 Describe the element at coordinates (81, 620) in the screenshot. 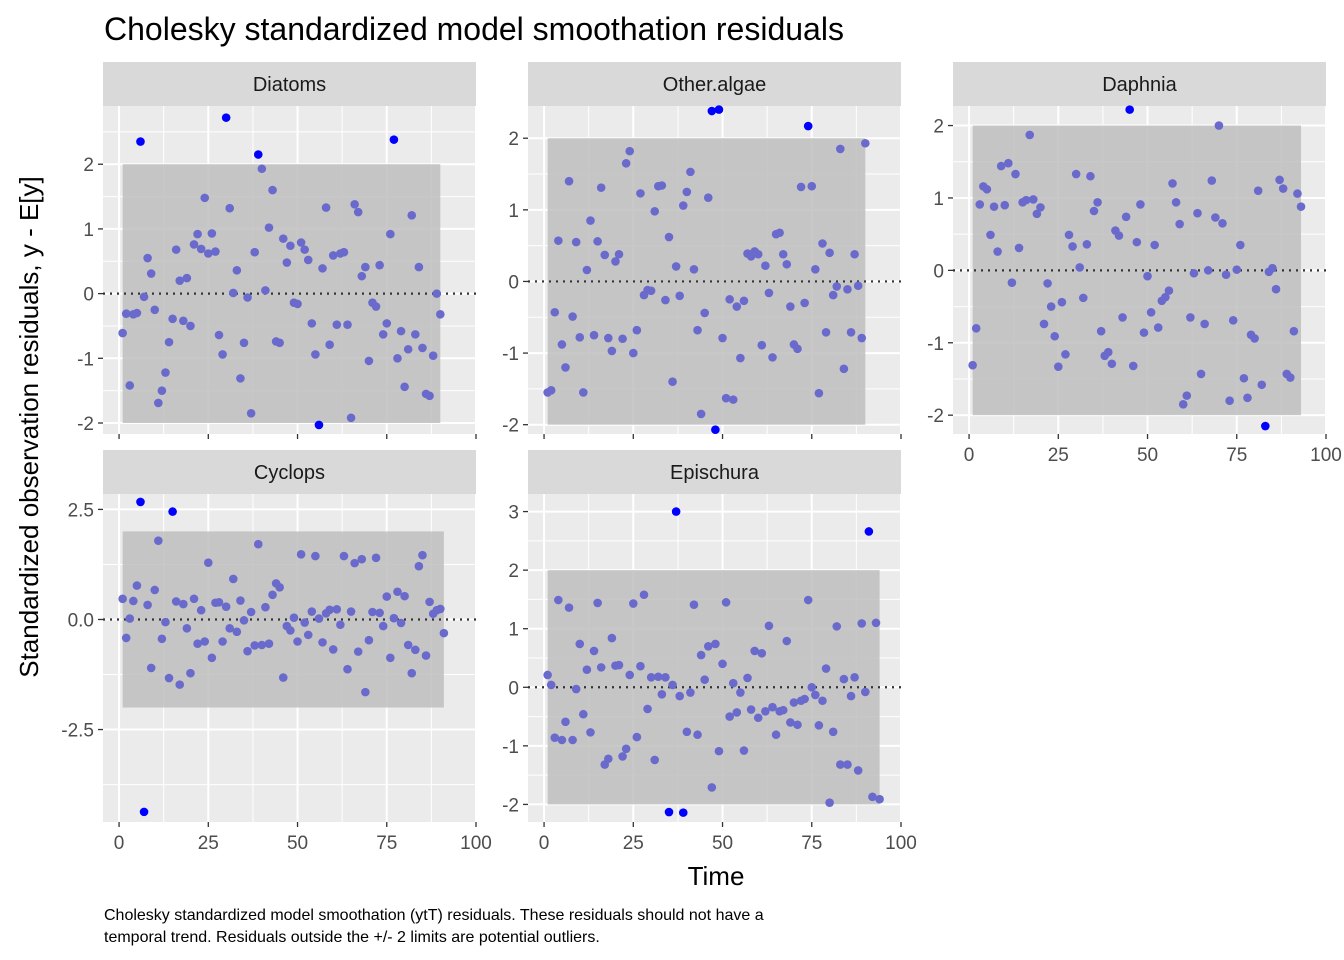

I see `y-tick-label: 0.0` at that location.